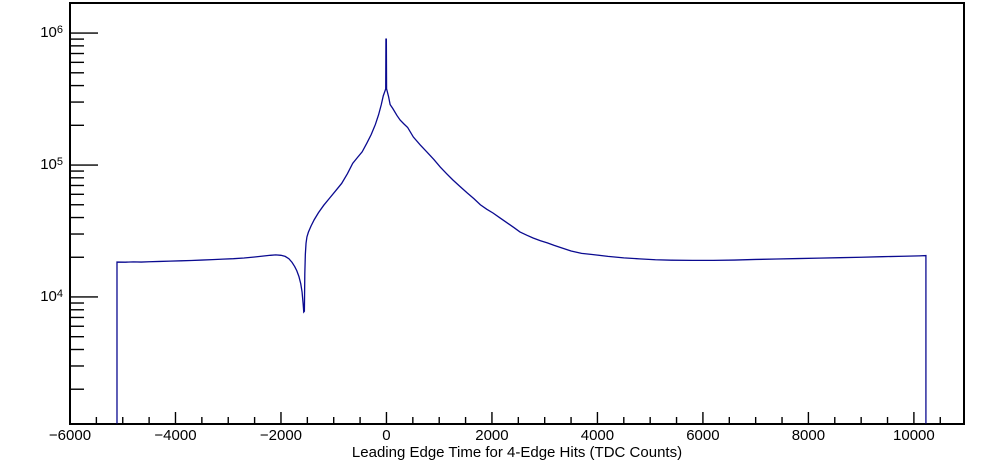 The height and width of the screenshot is (472, 996). Describe the element at coordinates (914, 435) in the screenshot. I see `x-tick-label: 10000` at that location.